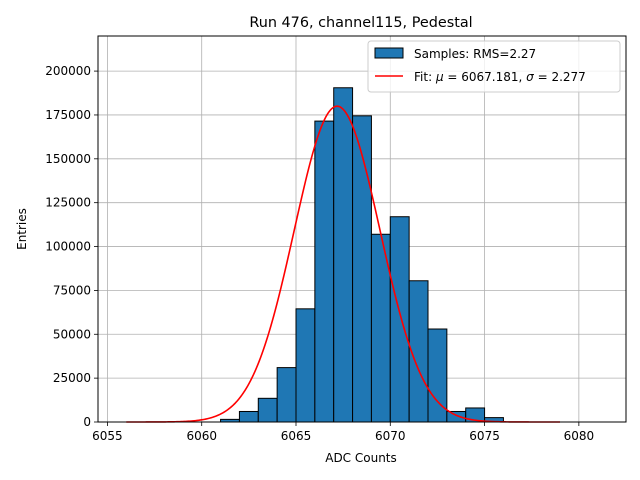  I want to click on legend-patch-samples, so click(389, 53).